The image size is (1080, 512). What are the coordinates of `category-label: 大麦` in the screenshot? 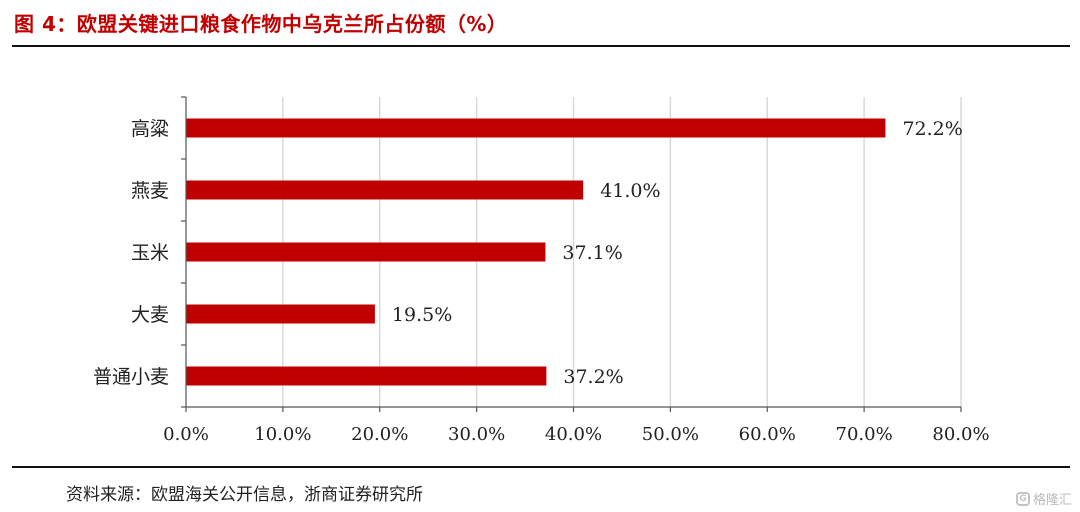 It's located at (150, 315).